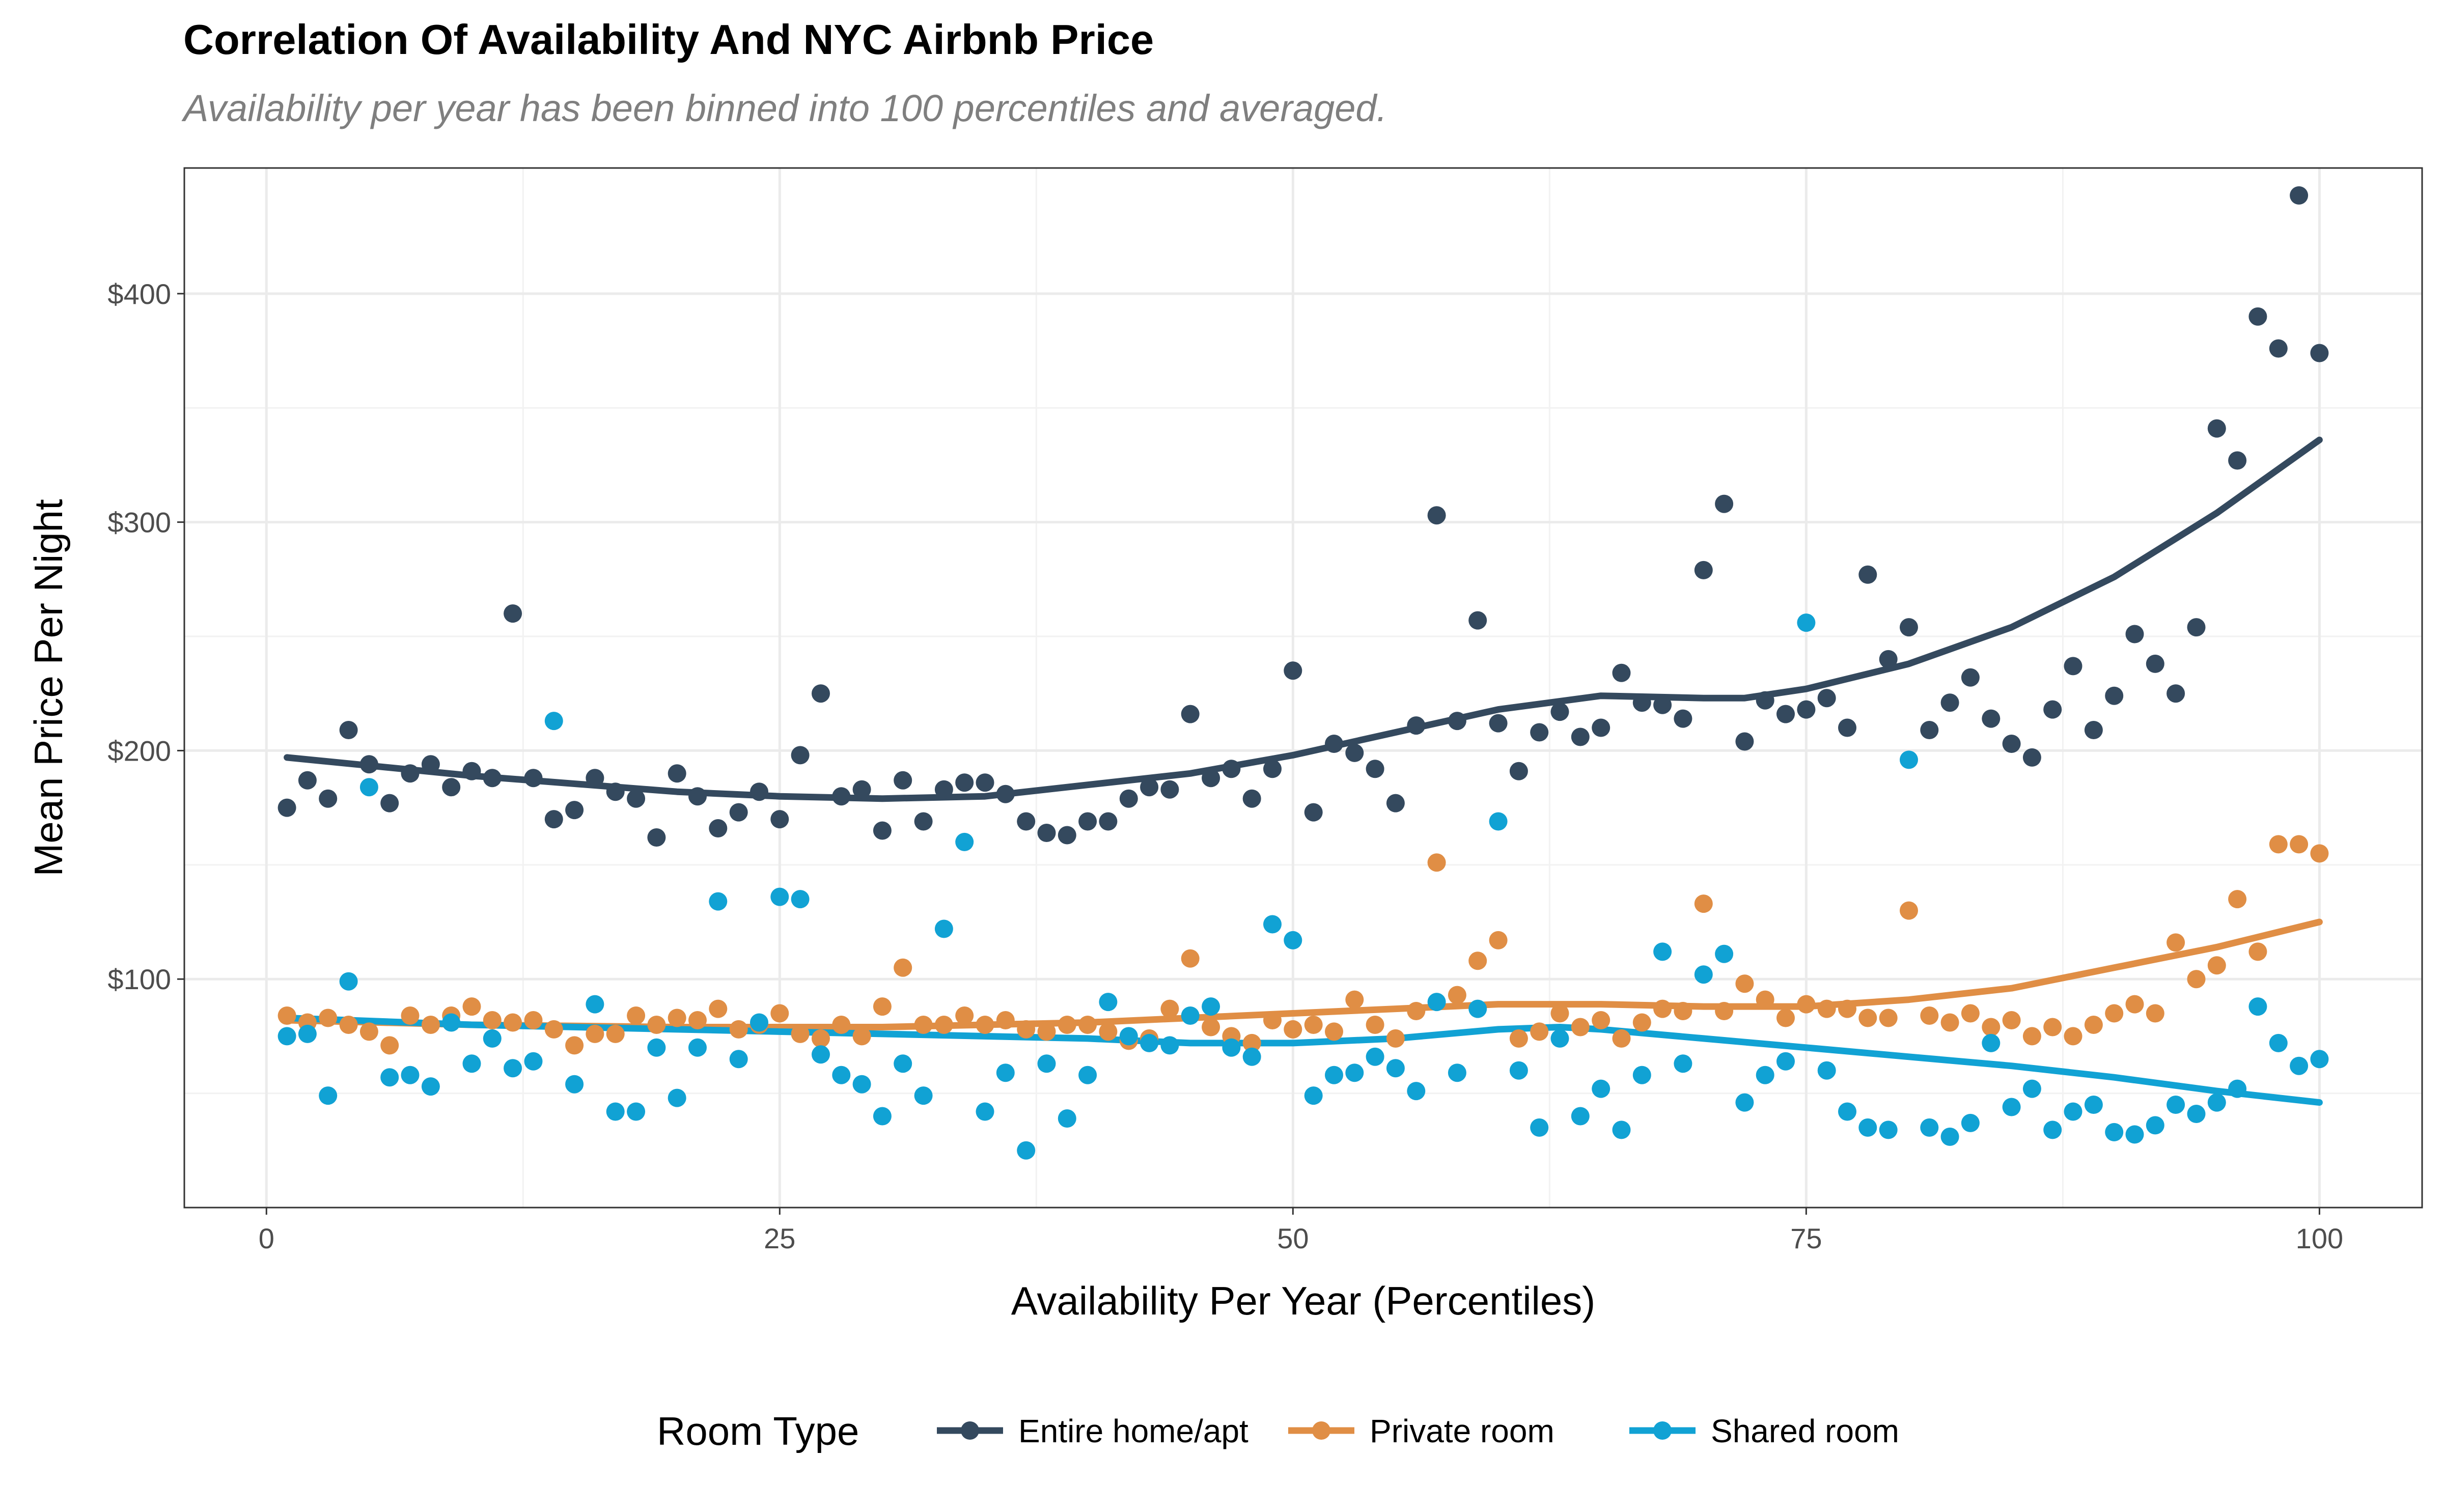 The height and width of the screenshot is (1512, 2444). Describe the element at coordinates (139, 751) in the screenshot. I see `y-tick-label: $200` at that location.